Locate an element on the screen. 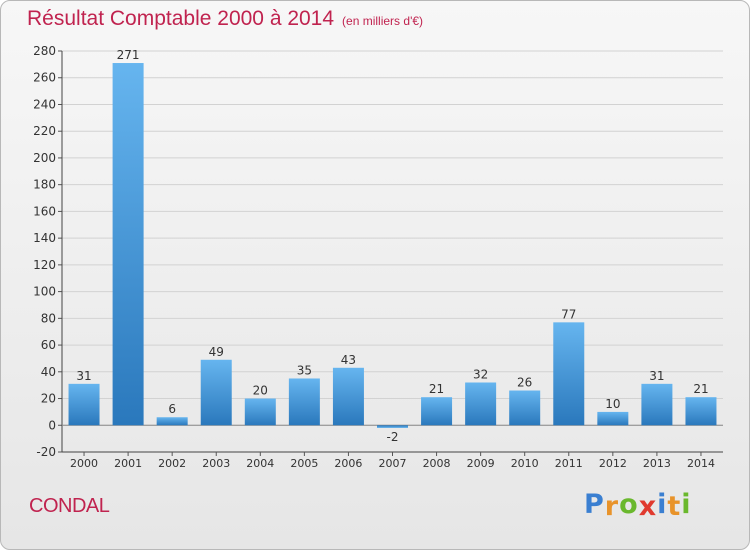  x-tick-label: 2007 is located at coordinates (393, 463).